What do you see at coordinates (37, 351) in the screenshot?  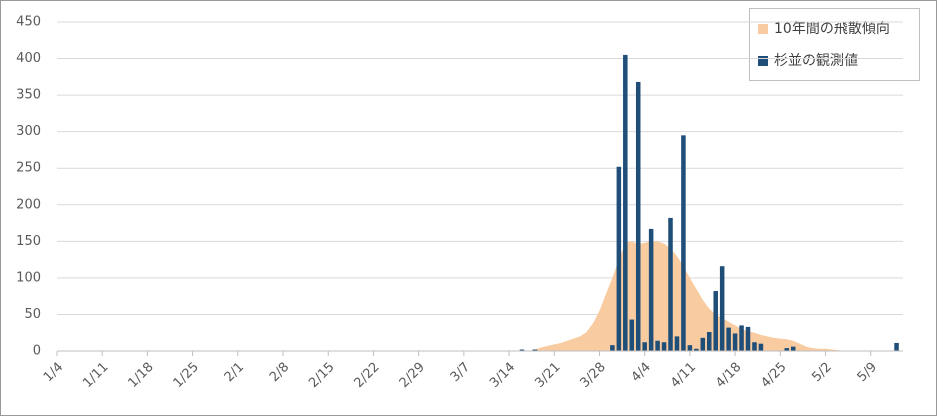 I see `y-tick-label: 0` at bounding box center [37, 351].